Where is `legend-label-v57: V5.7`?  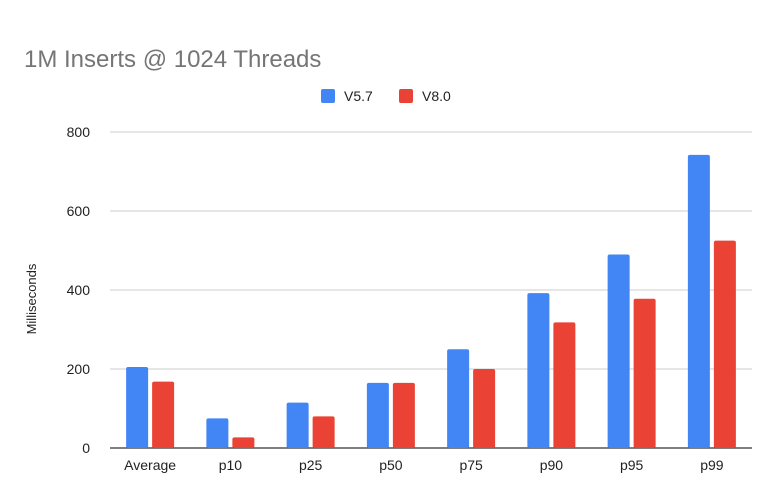 legend-label-v57: V5.7 is located at coordinates (358, 96).